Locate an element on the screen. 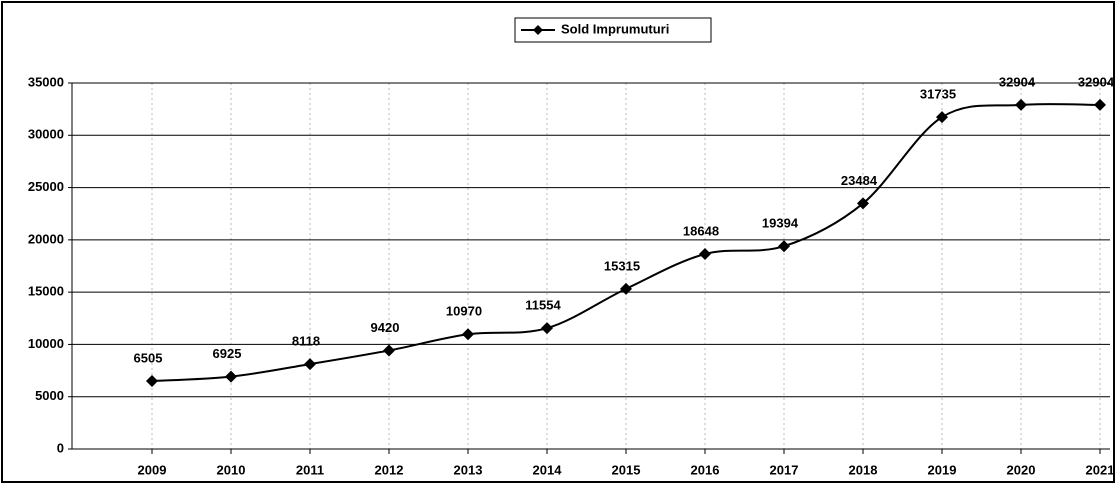 The width and height of the screenshot is (1116, 484). y-tick-label: 0 is located at coordinates (60, 447).